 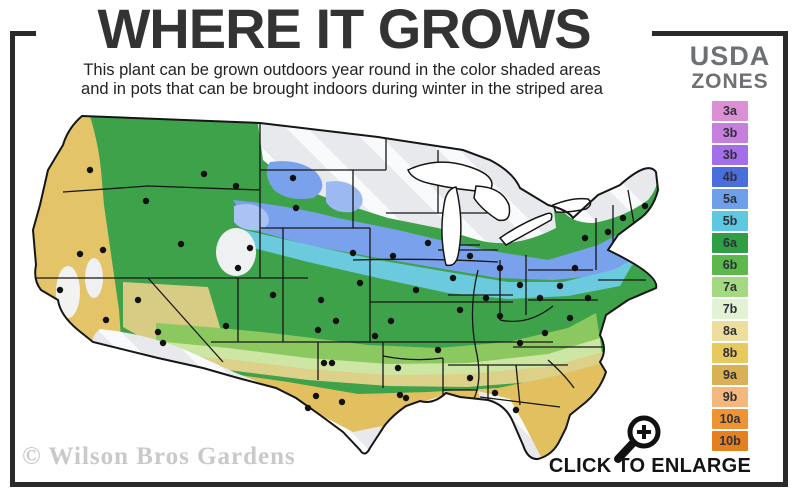 I want to click on zone-swatch-5a: 5a, so click(x=730, y=199).